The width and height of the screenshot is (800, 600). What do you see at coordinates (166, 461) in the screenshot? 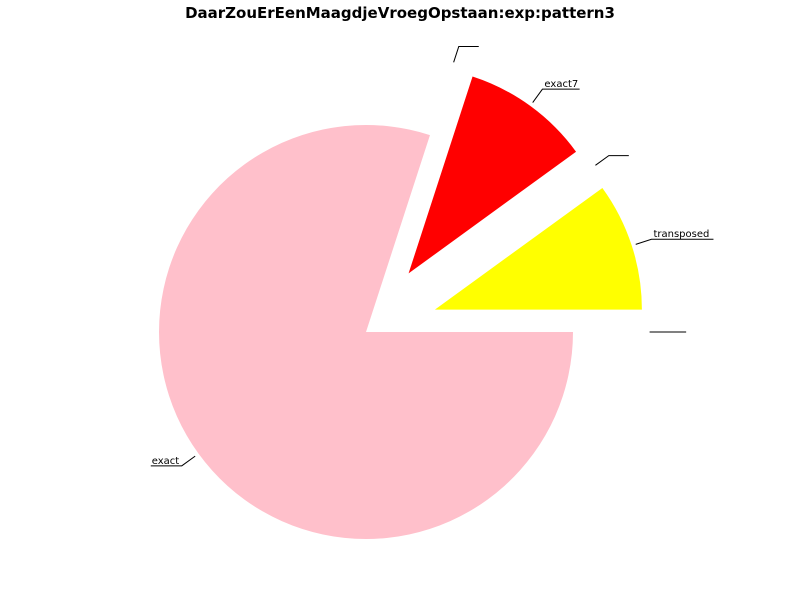
I see `pie-slice-label-5: exact` at bounding box center [166, 461].